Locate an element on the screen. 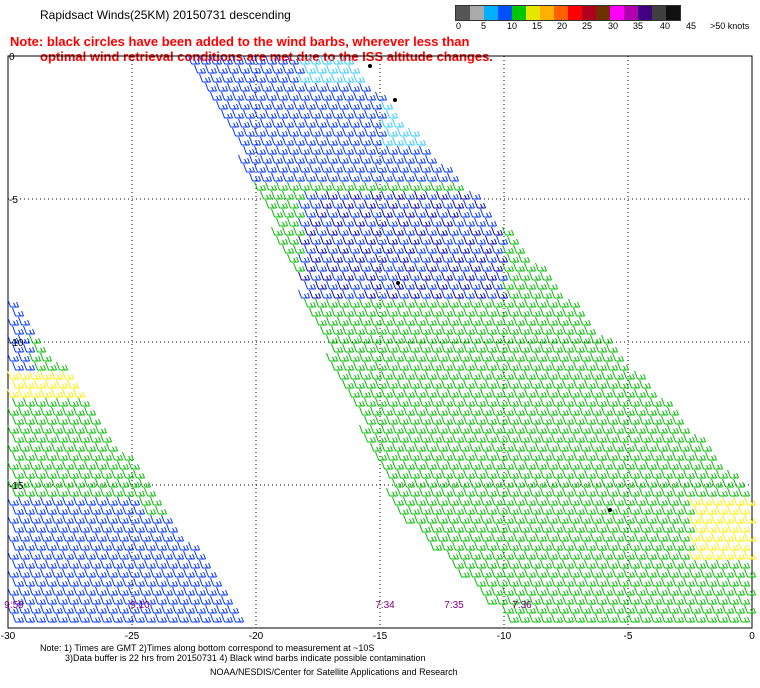 The width and height of the screenshot is (760, 688). y-tick-label: 0 is located at coordinates (12, 57).